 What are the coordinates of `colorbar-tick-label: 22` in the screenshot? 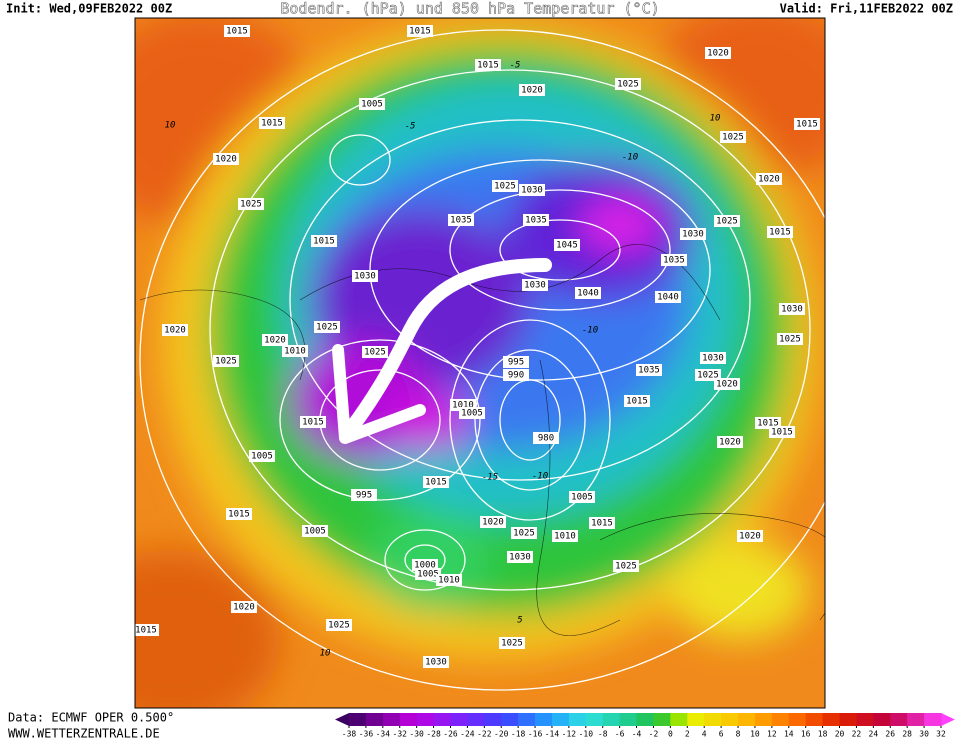 It's located at (857, 734).